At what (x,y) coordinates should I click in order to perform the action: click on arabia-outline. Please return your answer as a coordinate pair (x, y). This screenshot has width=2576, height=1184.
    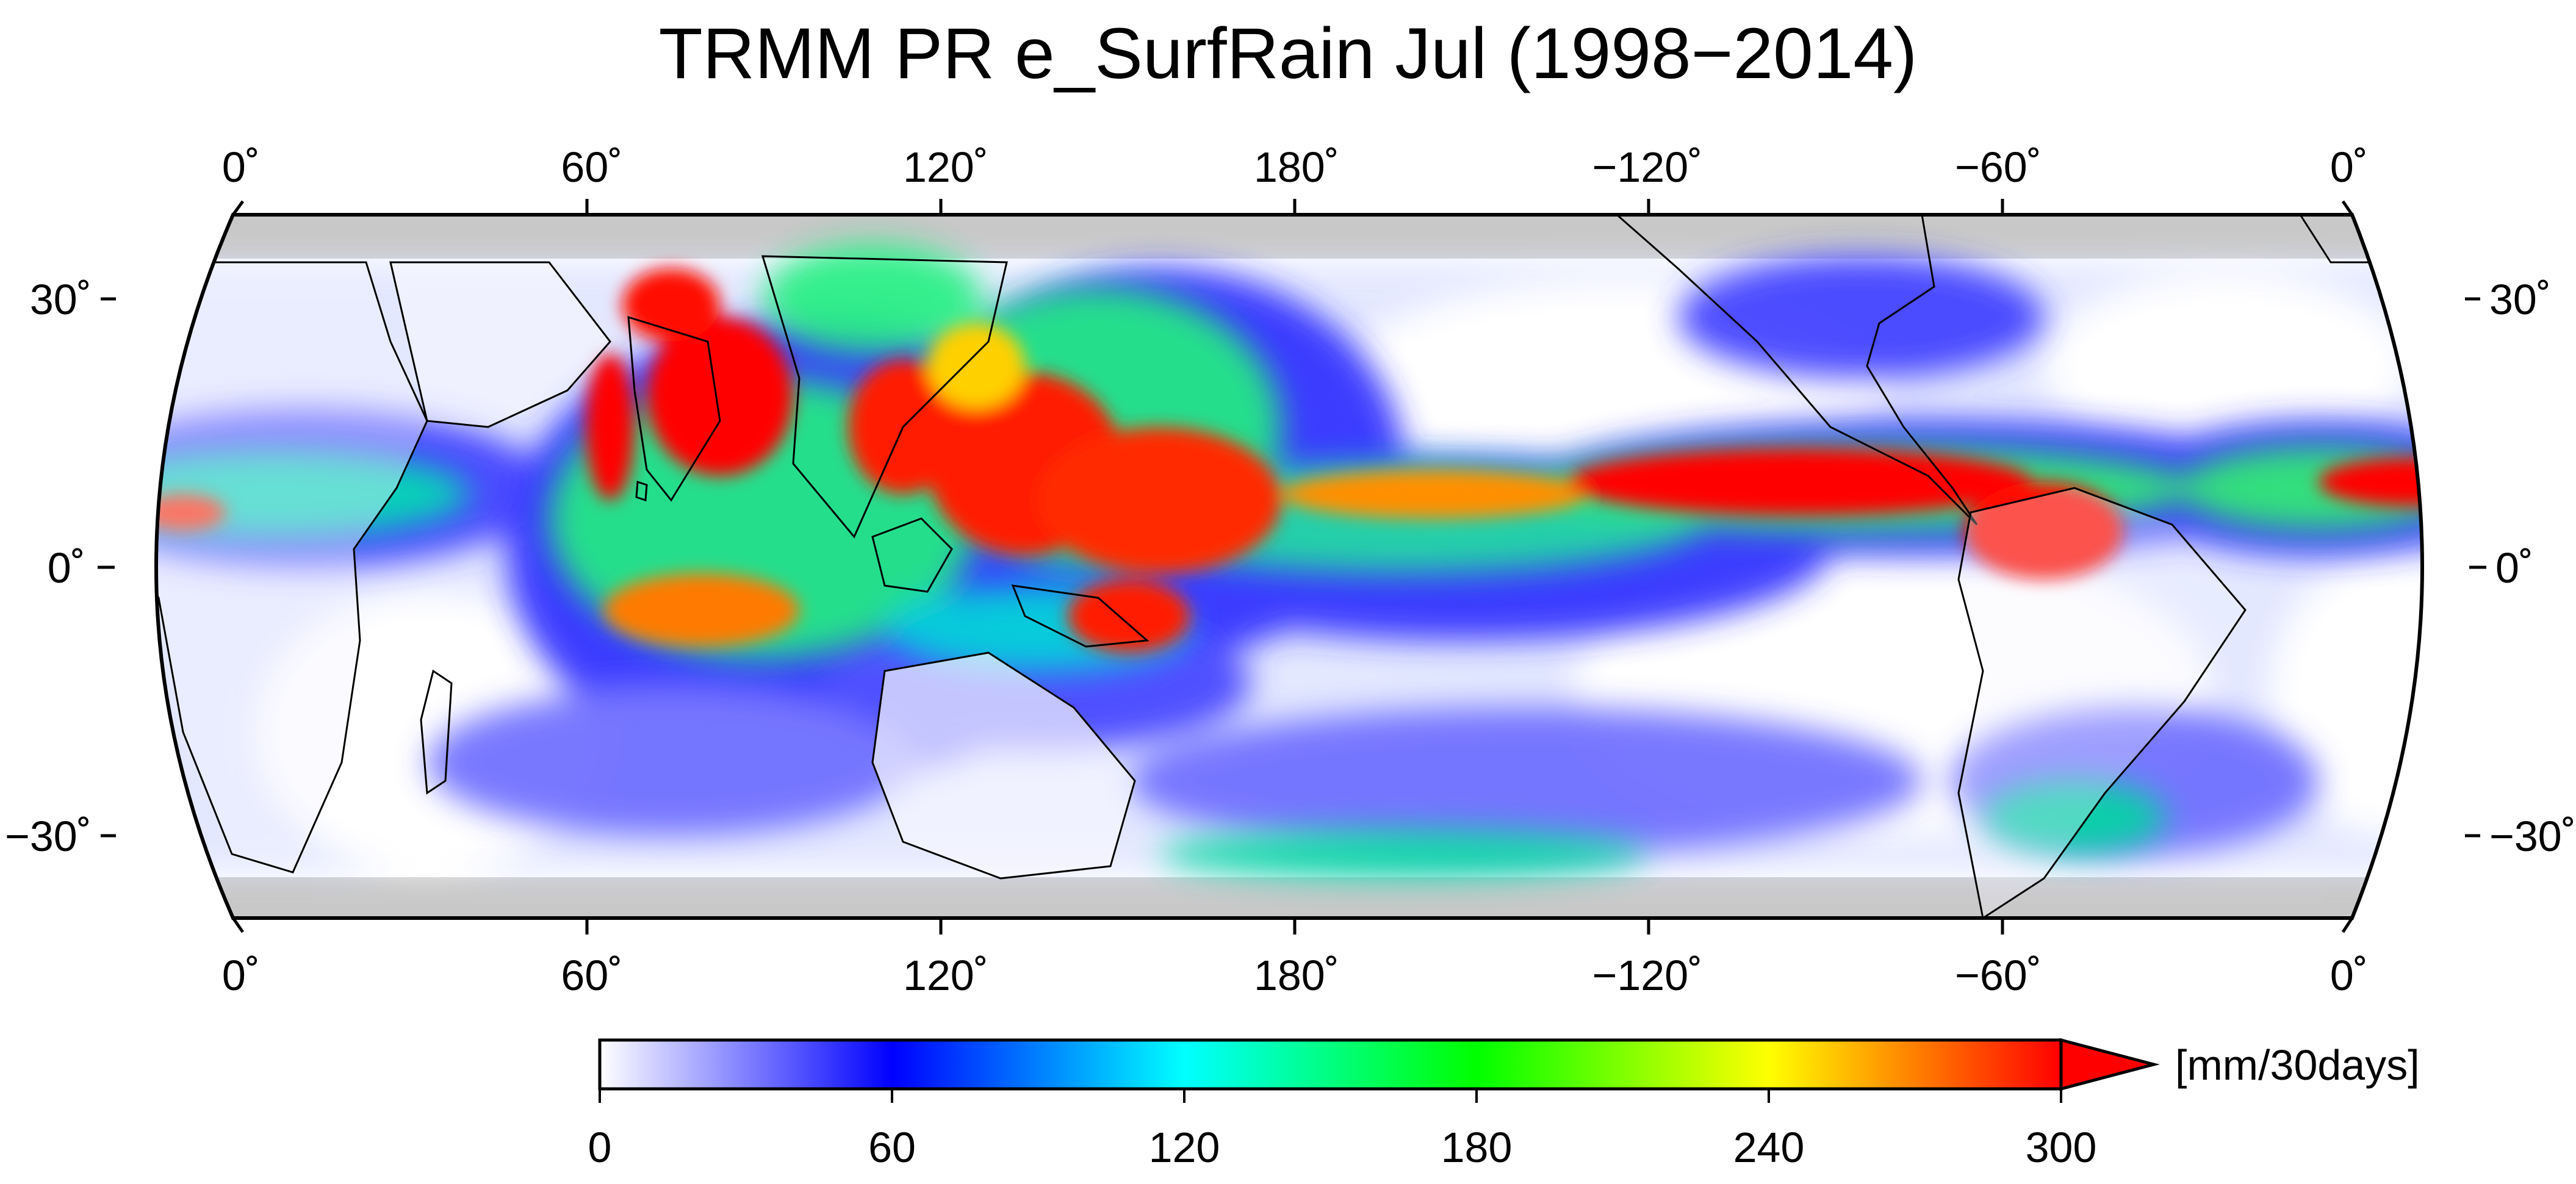
    Looking at the image, I should click on (500, 344).